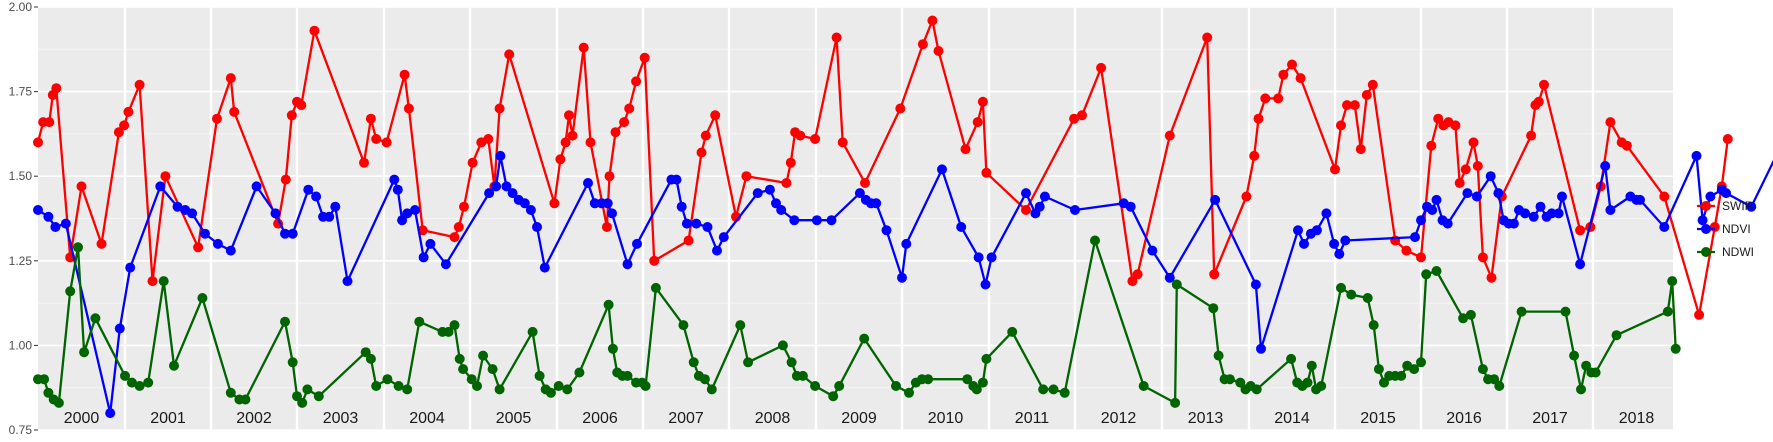 This screenshot has width=1773, height=442. What do you see at coordinates (1464, 418) in the screenshot?
I see `year-label: 2016` at bounding box center [1464, 418].